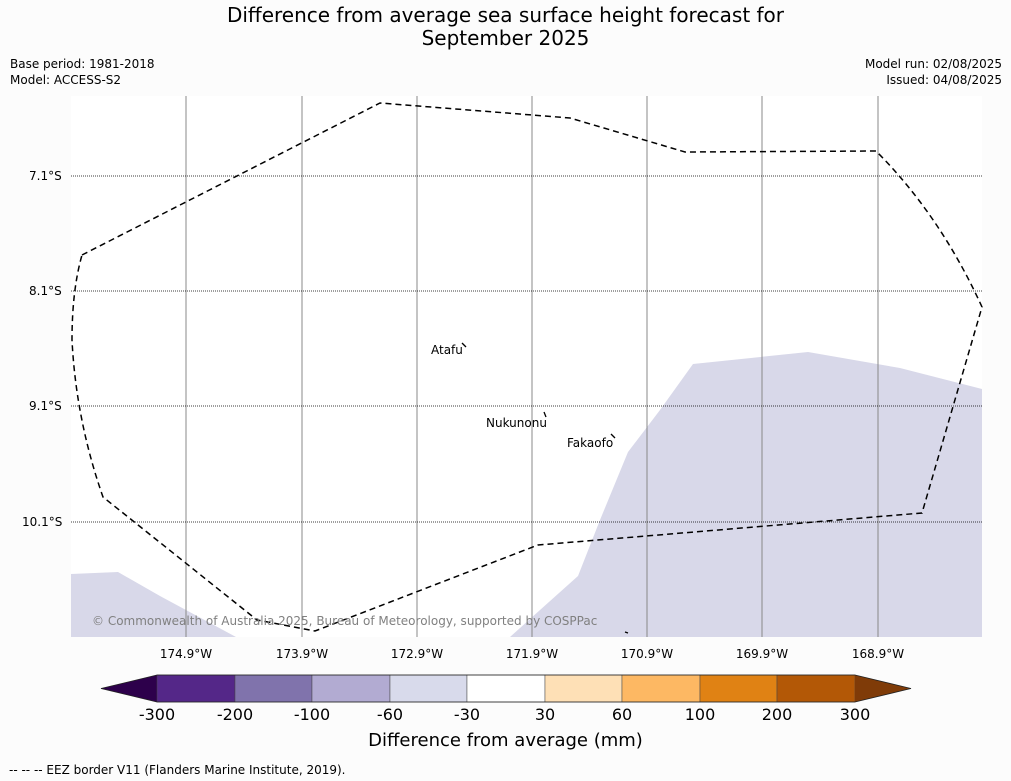  I want to click on metadata-left: Base period: 1981-2018 Model: ACCESS-S2, so click(82, 72).